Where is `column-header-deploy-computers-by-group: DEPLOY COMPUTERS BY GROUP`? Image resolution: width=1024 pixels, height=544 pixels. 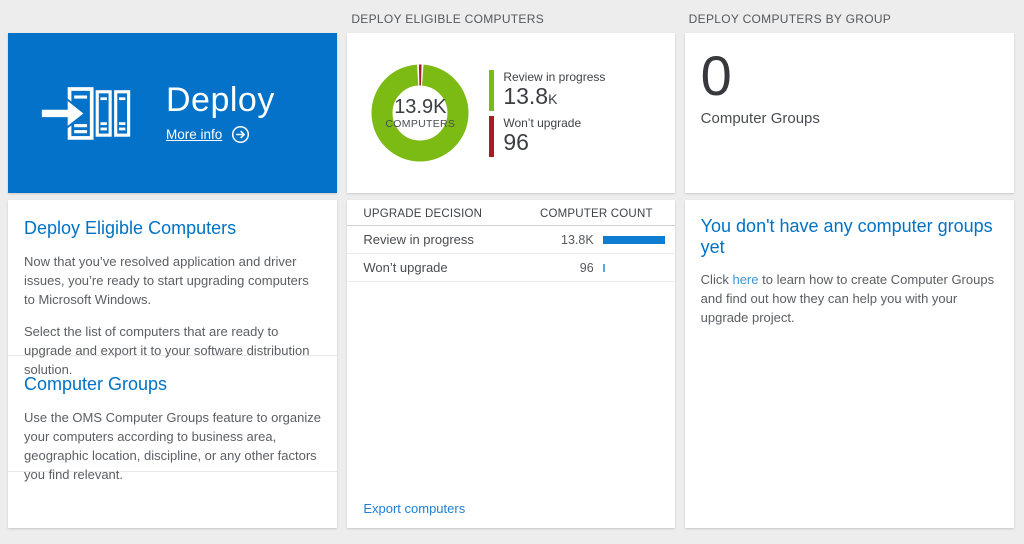
column-header-deploy-computers-by-group: DEPLOY COMPUTERS BY GROUP is located at coordinates (790, 19).